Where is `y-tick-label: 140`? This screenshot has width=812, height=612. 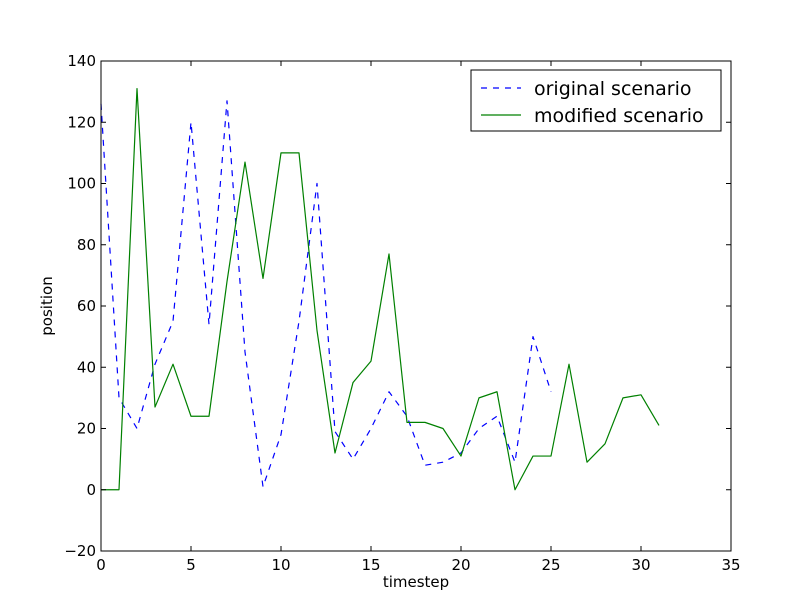 y-tick-label: 140 is located at coordinates (81, 61).